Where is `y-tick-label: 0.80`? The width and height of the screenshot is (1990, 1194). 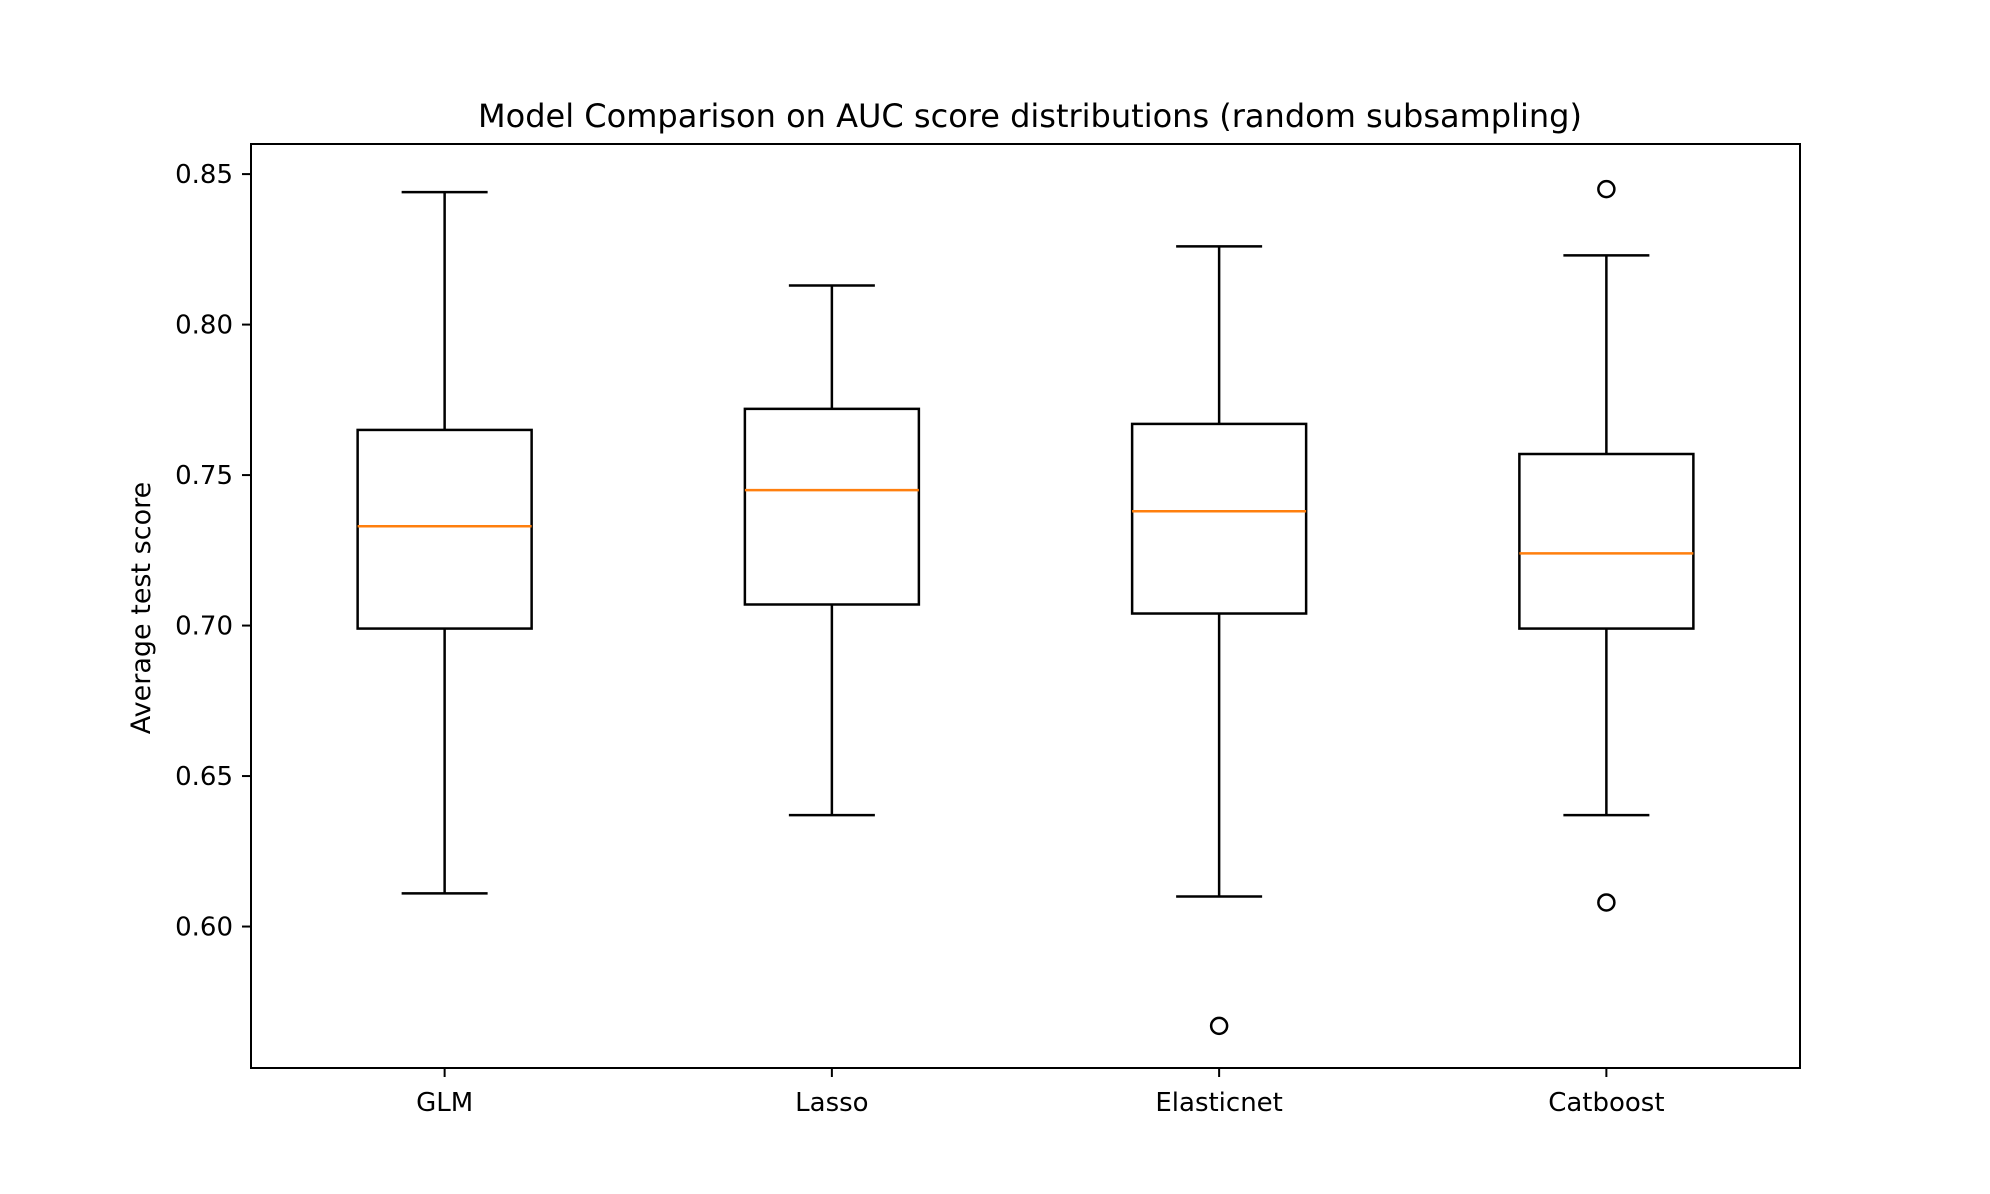
y-tick-label: 0.80 is located at coordinates (204, 326).